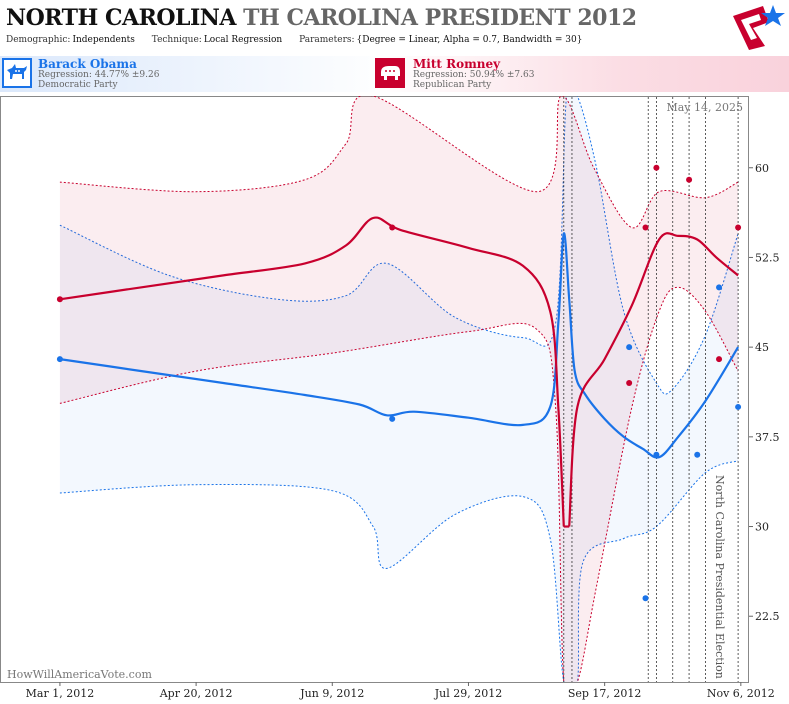 The width and height of the screenshot is (789, 704). I want to click on y-tick-label: 30, so click(762, 527).